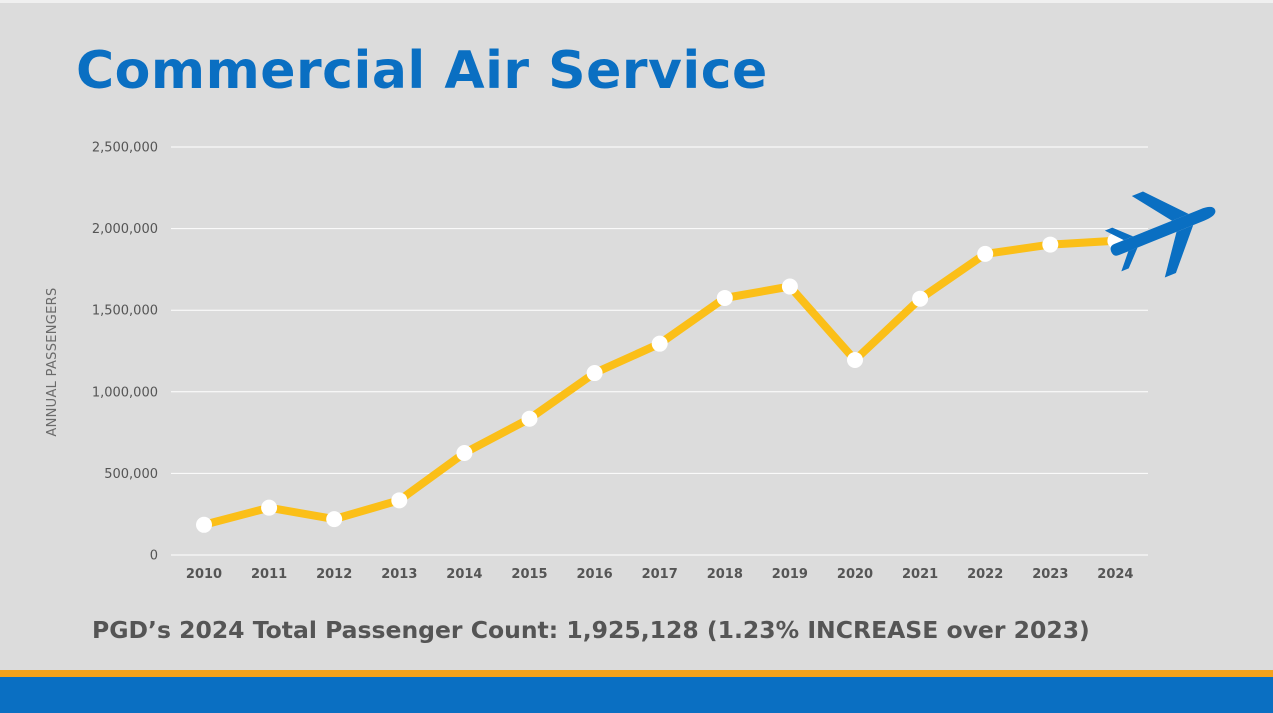 This screenshot has width=1273, height=713. Describe the element at coordinates (985, 253) in the screenshot. I see `data-point-2022` at that location.